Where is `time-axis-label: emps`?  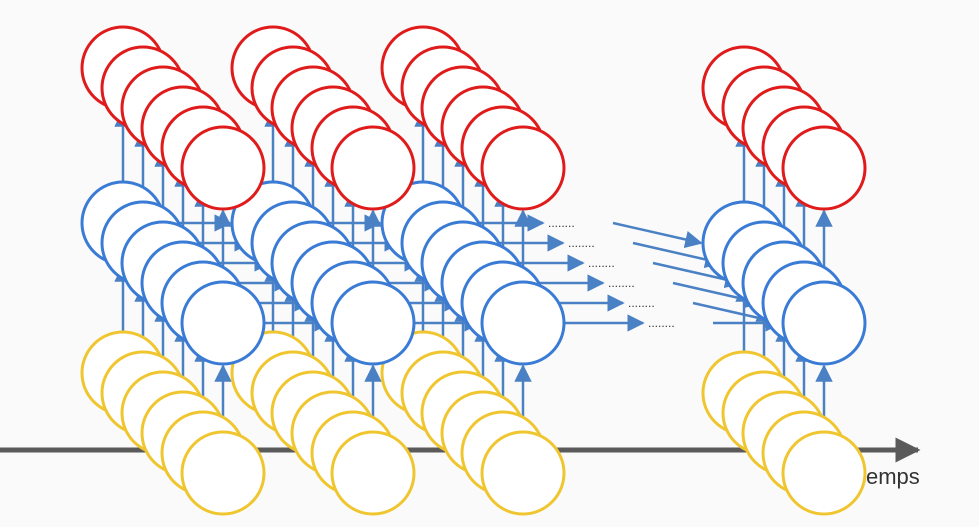 time-axis-label: emps is located at coordinates (893, 476).